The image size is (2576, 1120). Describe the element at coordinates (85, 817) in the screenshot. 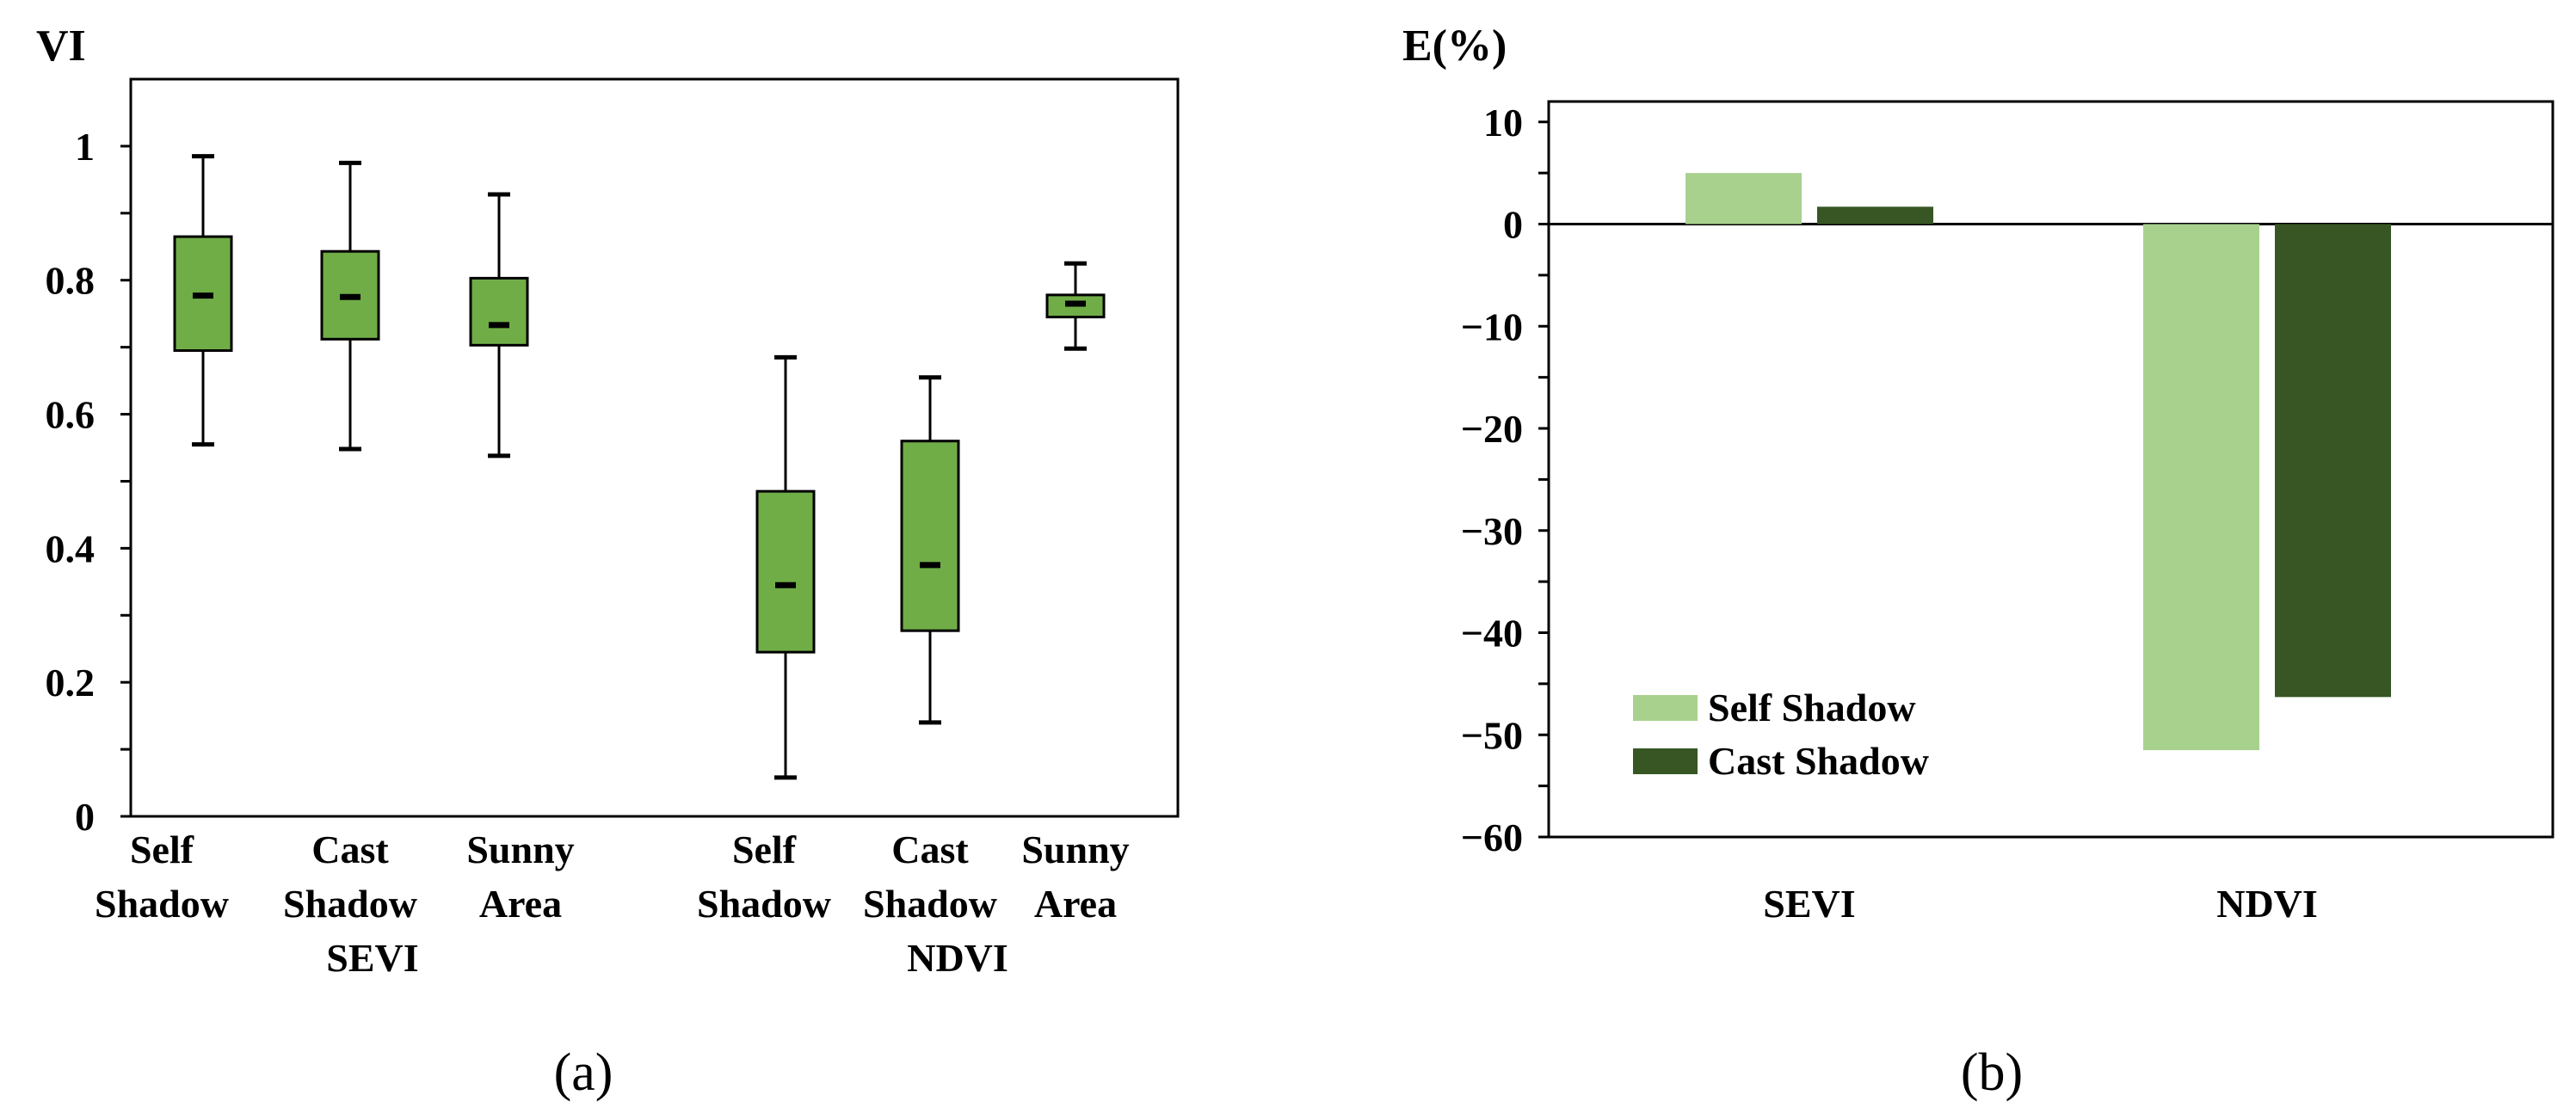

I see `panel-a-y-tick-label: 0` at that location.